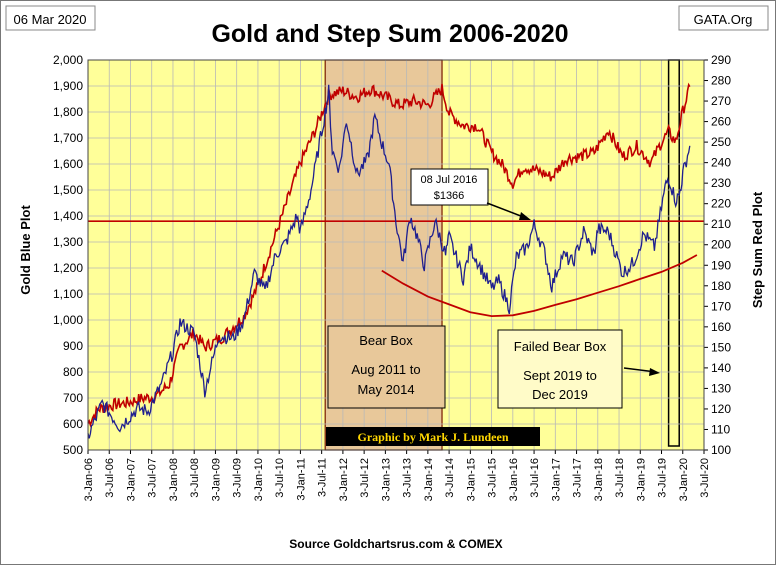 Image resolution: width=776 pixels, height=565 pixels. What do you see at coordinates (450, 478) in the screenshot?
I see `x-tick-label: 3-Jul-14` at bounding box center [450, 478].